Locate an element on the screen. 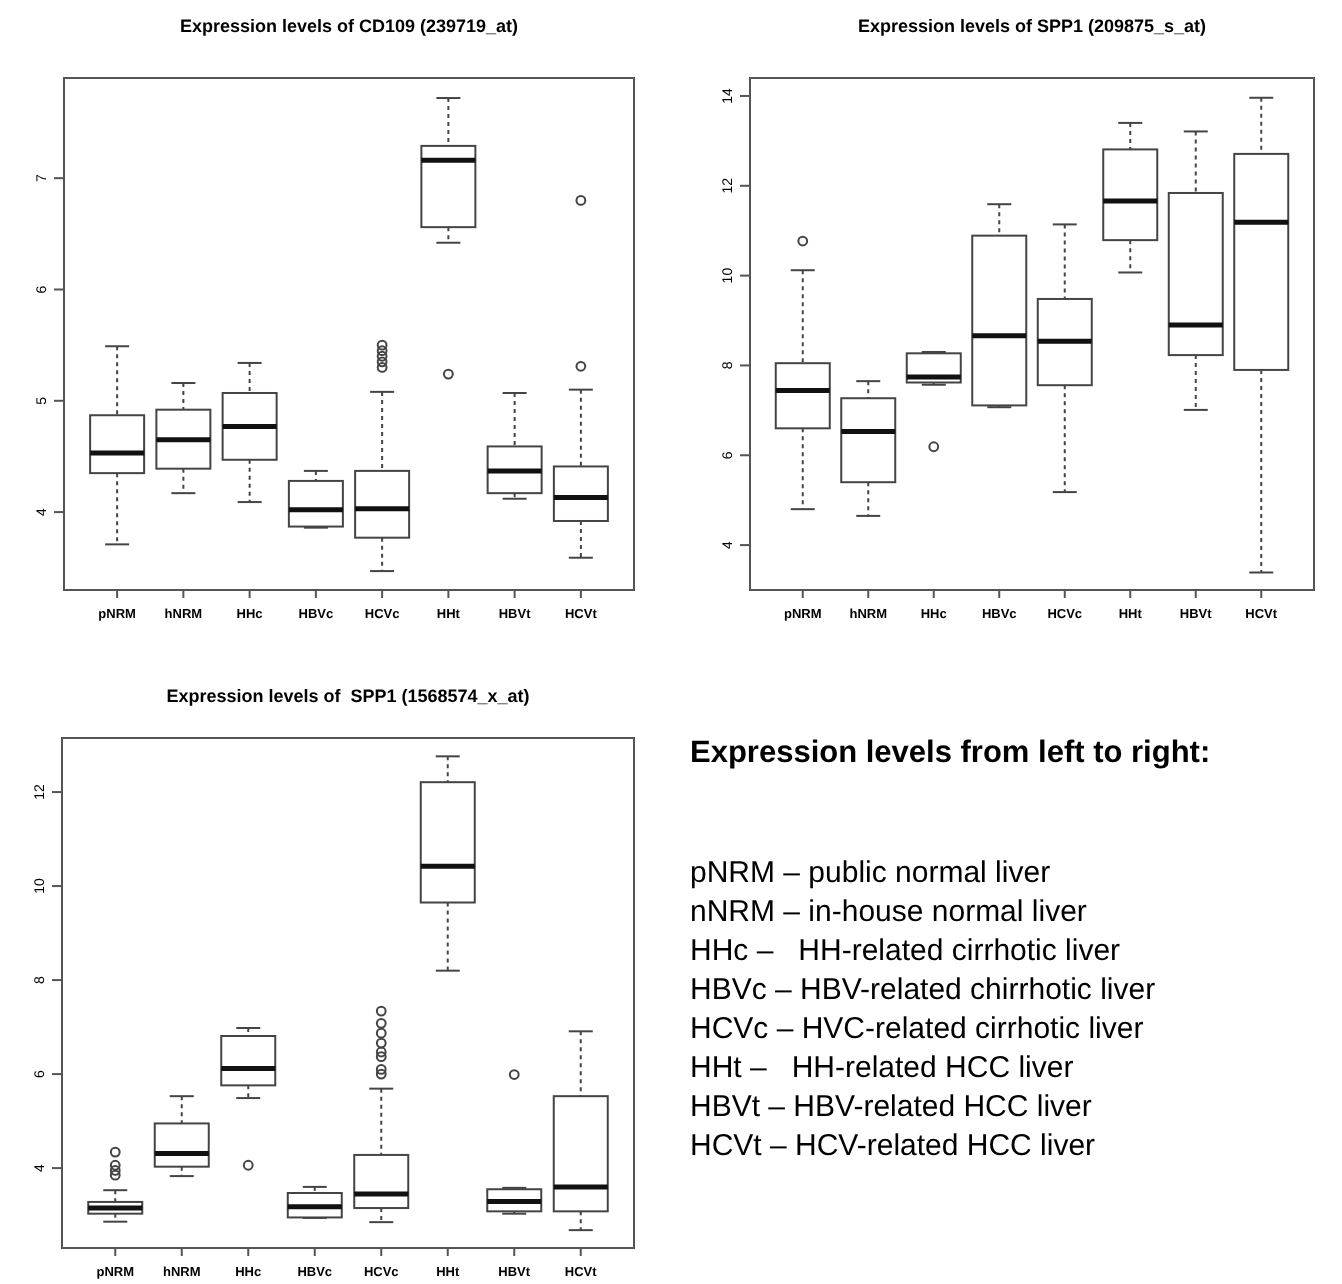 This screenshot has height=1284, width=1342. text: HHt – HH-related HCC liver is located at coordinates (882, 1068).